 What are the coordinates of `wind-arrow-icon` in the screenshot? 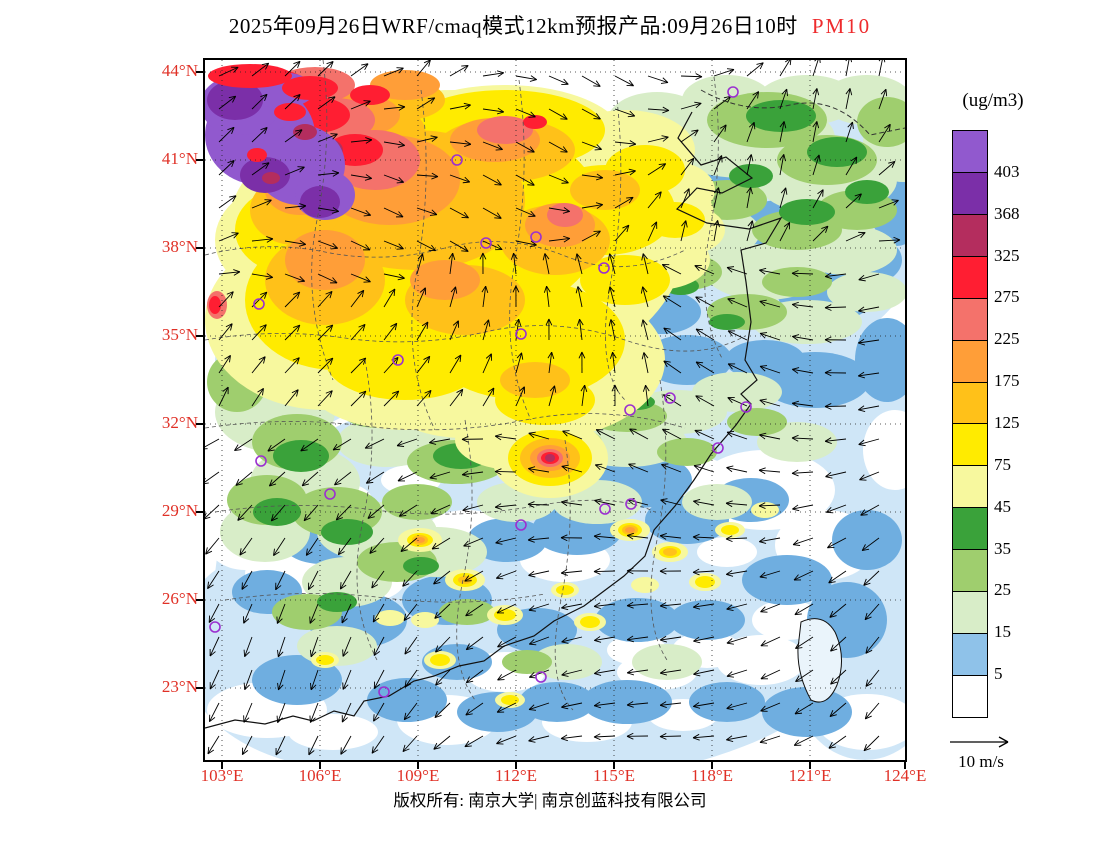 It's located at (979, 742).